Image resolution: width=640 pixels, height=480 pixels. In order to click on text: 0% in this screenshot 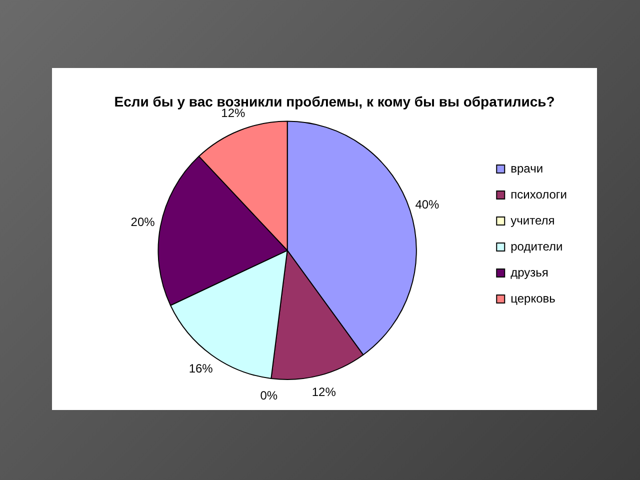, I will do `click(269, 395)`.